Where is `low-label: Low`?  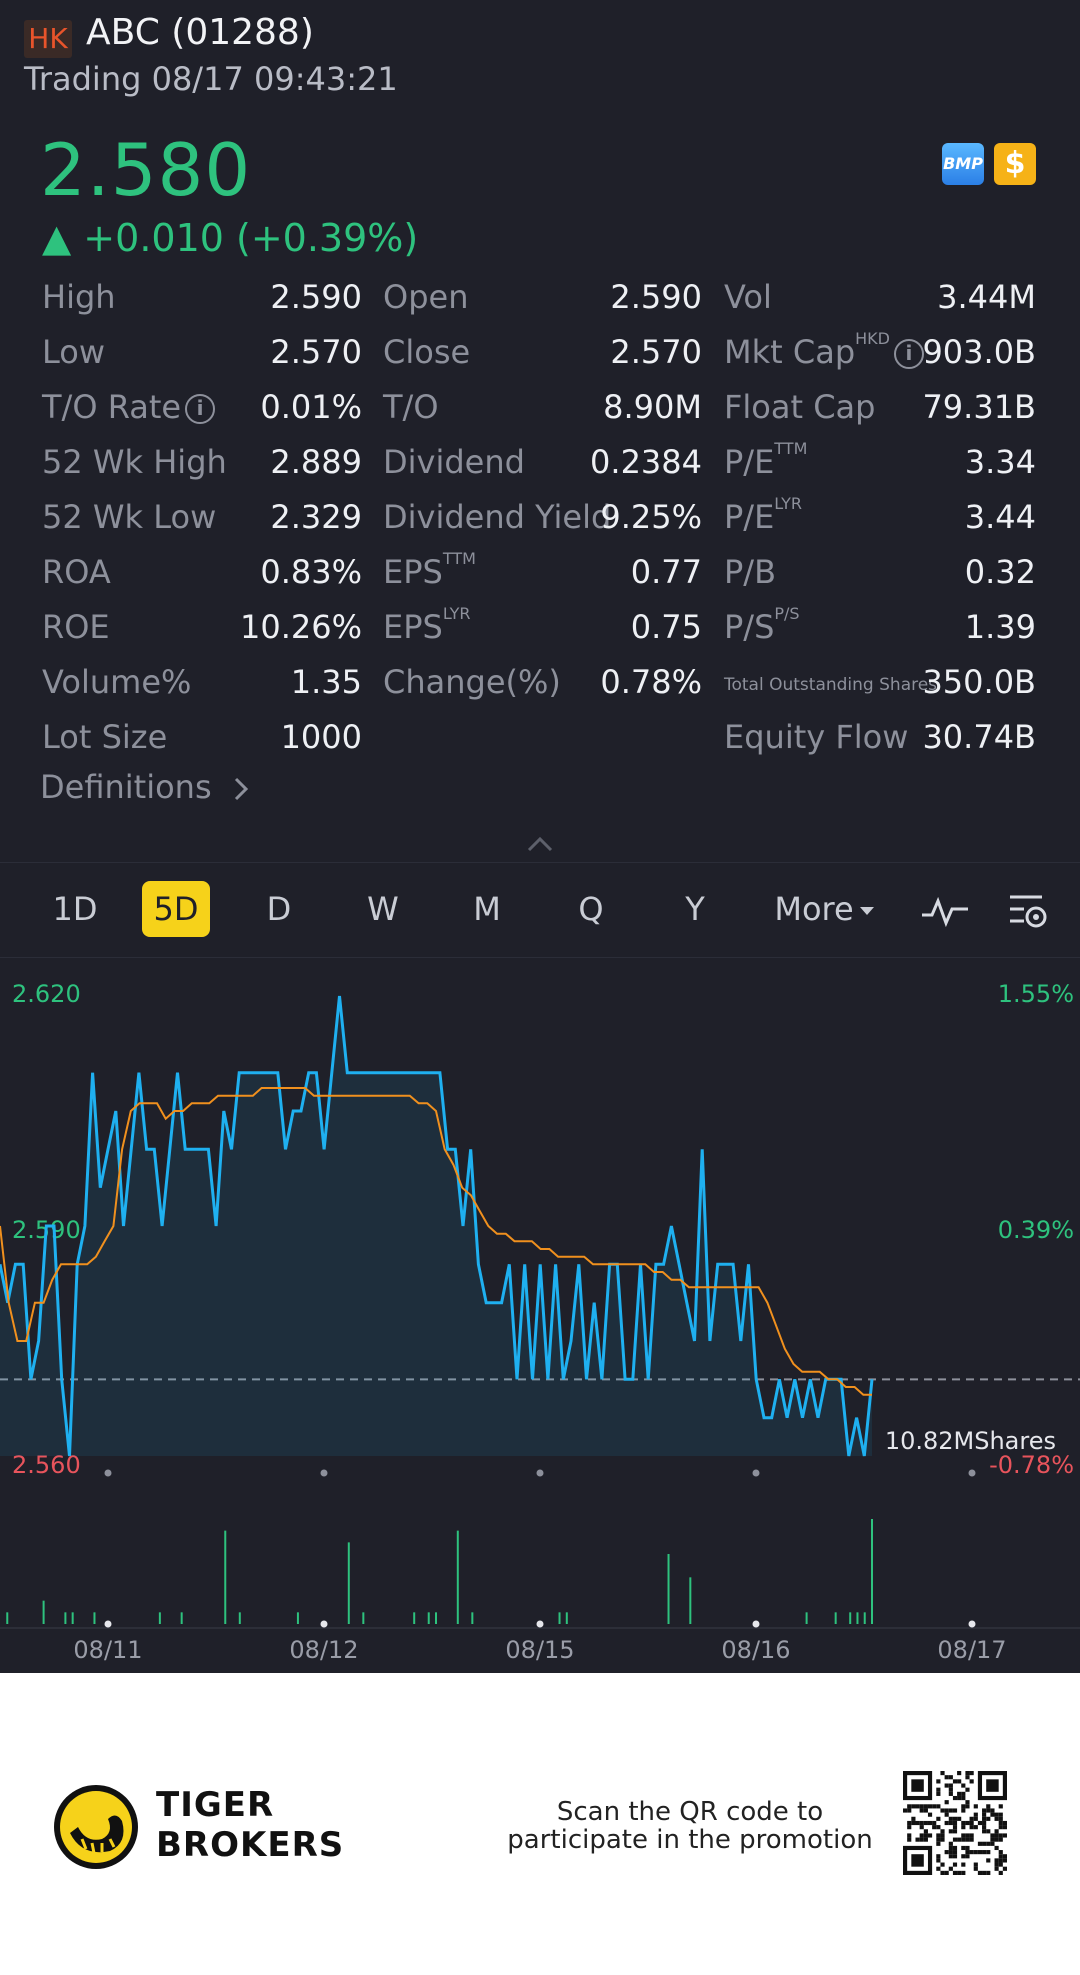 low-label: Low is located at coordinates (74, 352).